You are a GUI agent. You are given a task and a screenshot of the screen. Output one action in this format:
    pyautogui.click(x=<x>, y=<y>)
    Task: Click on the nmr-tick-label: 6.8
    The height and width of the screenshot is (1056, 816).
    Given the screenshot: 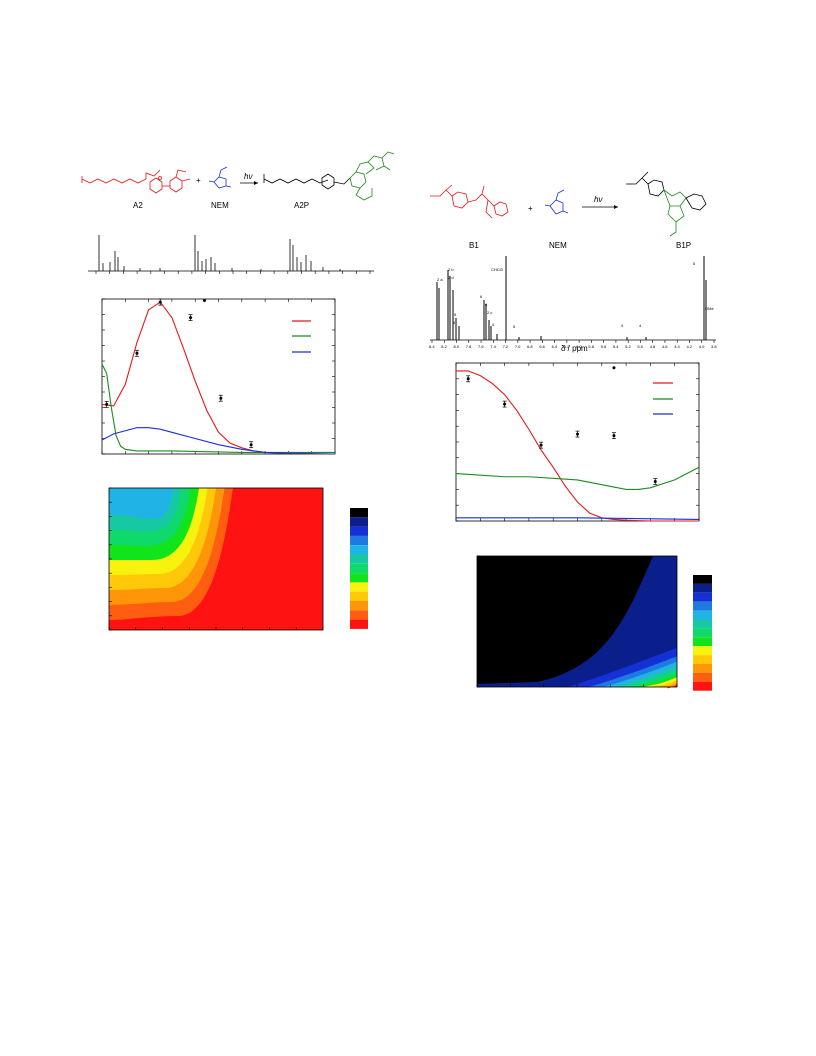 What is the action you would take?
    pyautogui.click(x=530, y=346)
    